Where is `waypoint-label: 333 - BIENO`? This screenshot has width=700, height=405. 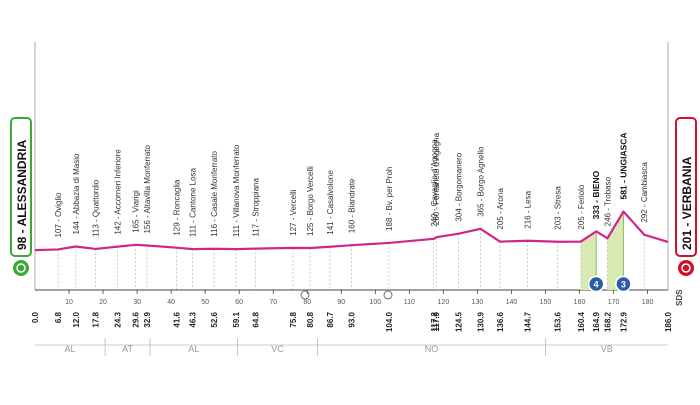 waypoint-label: 333 - BIENO is located at coordinates (596, 194).